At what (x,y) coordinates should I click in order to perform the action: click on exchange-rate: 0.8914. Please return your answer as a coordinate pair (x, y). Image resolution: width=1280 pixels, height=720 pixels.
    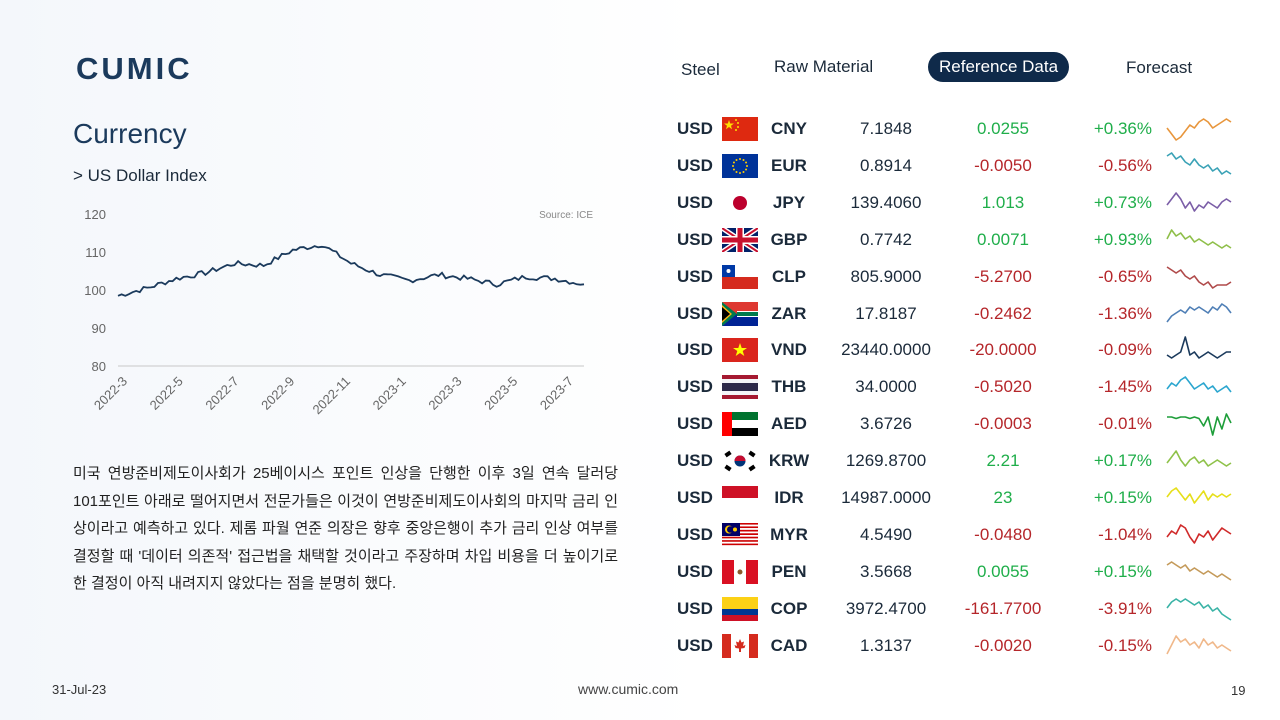
    Looking at the image, I should click on (886, 165).